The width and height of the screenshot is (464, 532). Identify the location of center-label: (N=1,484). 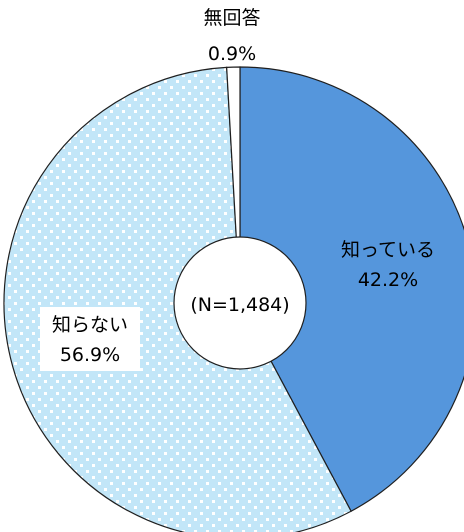
(239, 305).